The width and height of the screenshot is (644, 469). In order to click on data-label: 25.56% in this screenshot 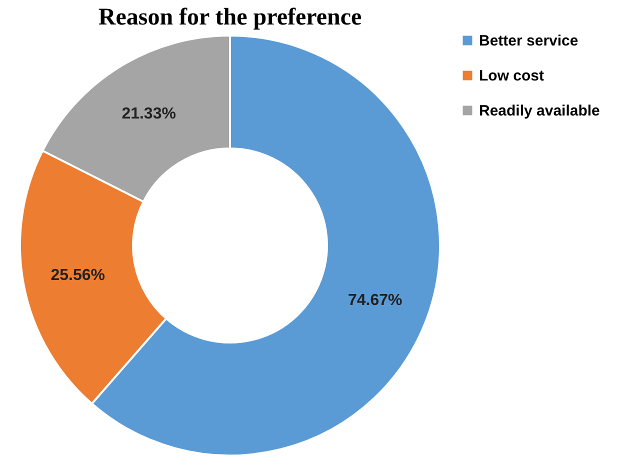, I will do `click(77, 275)`.